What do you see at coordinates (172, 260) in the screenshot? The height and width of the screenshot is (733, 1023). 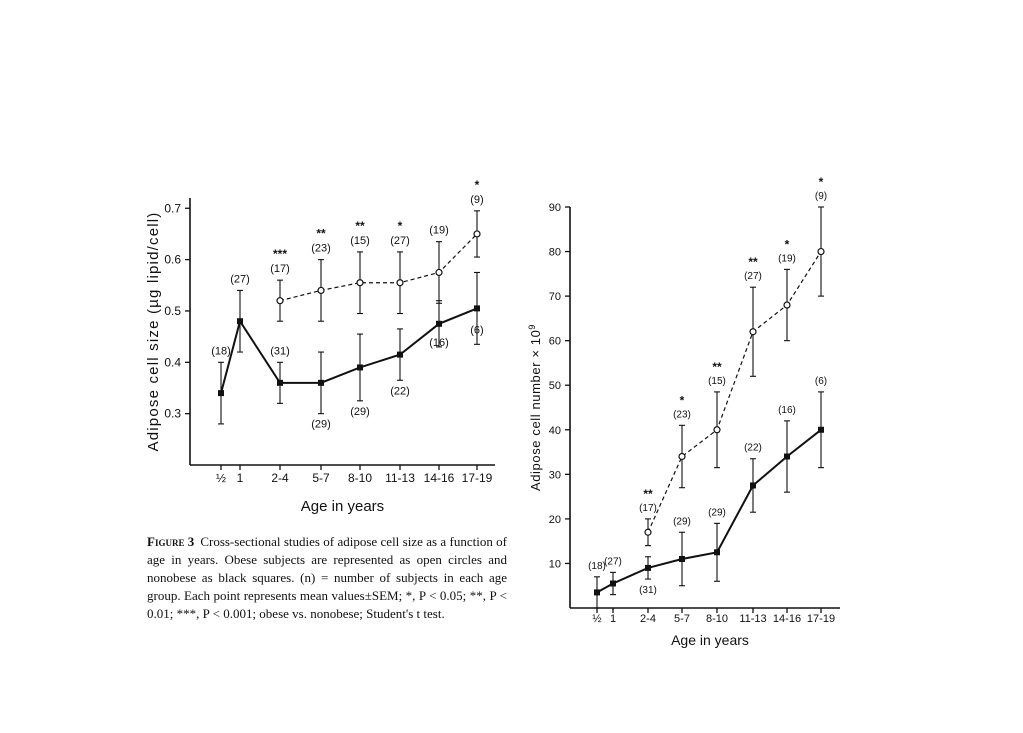 I see `y-tick-label: 0.6` at bounding box center [172, 260].